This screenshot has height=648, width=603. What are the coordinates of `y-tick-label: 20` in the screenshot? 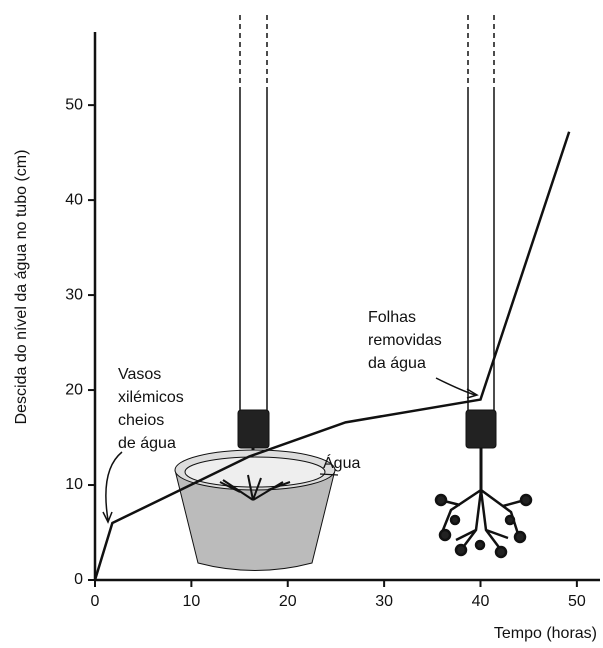 It's located at (74, 389).